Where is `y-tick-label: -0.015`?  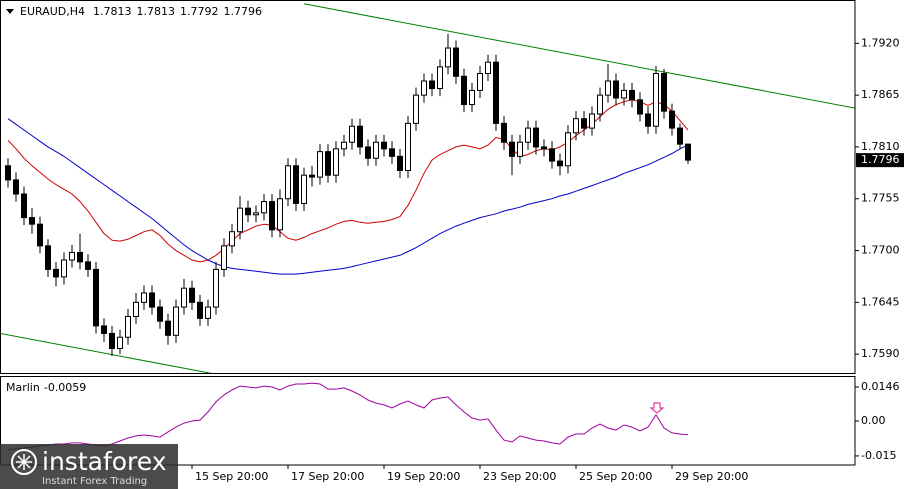
y-tick-label: -0.015 is located at coordinates (878, 455).